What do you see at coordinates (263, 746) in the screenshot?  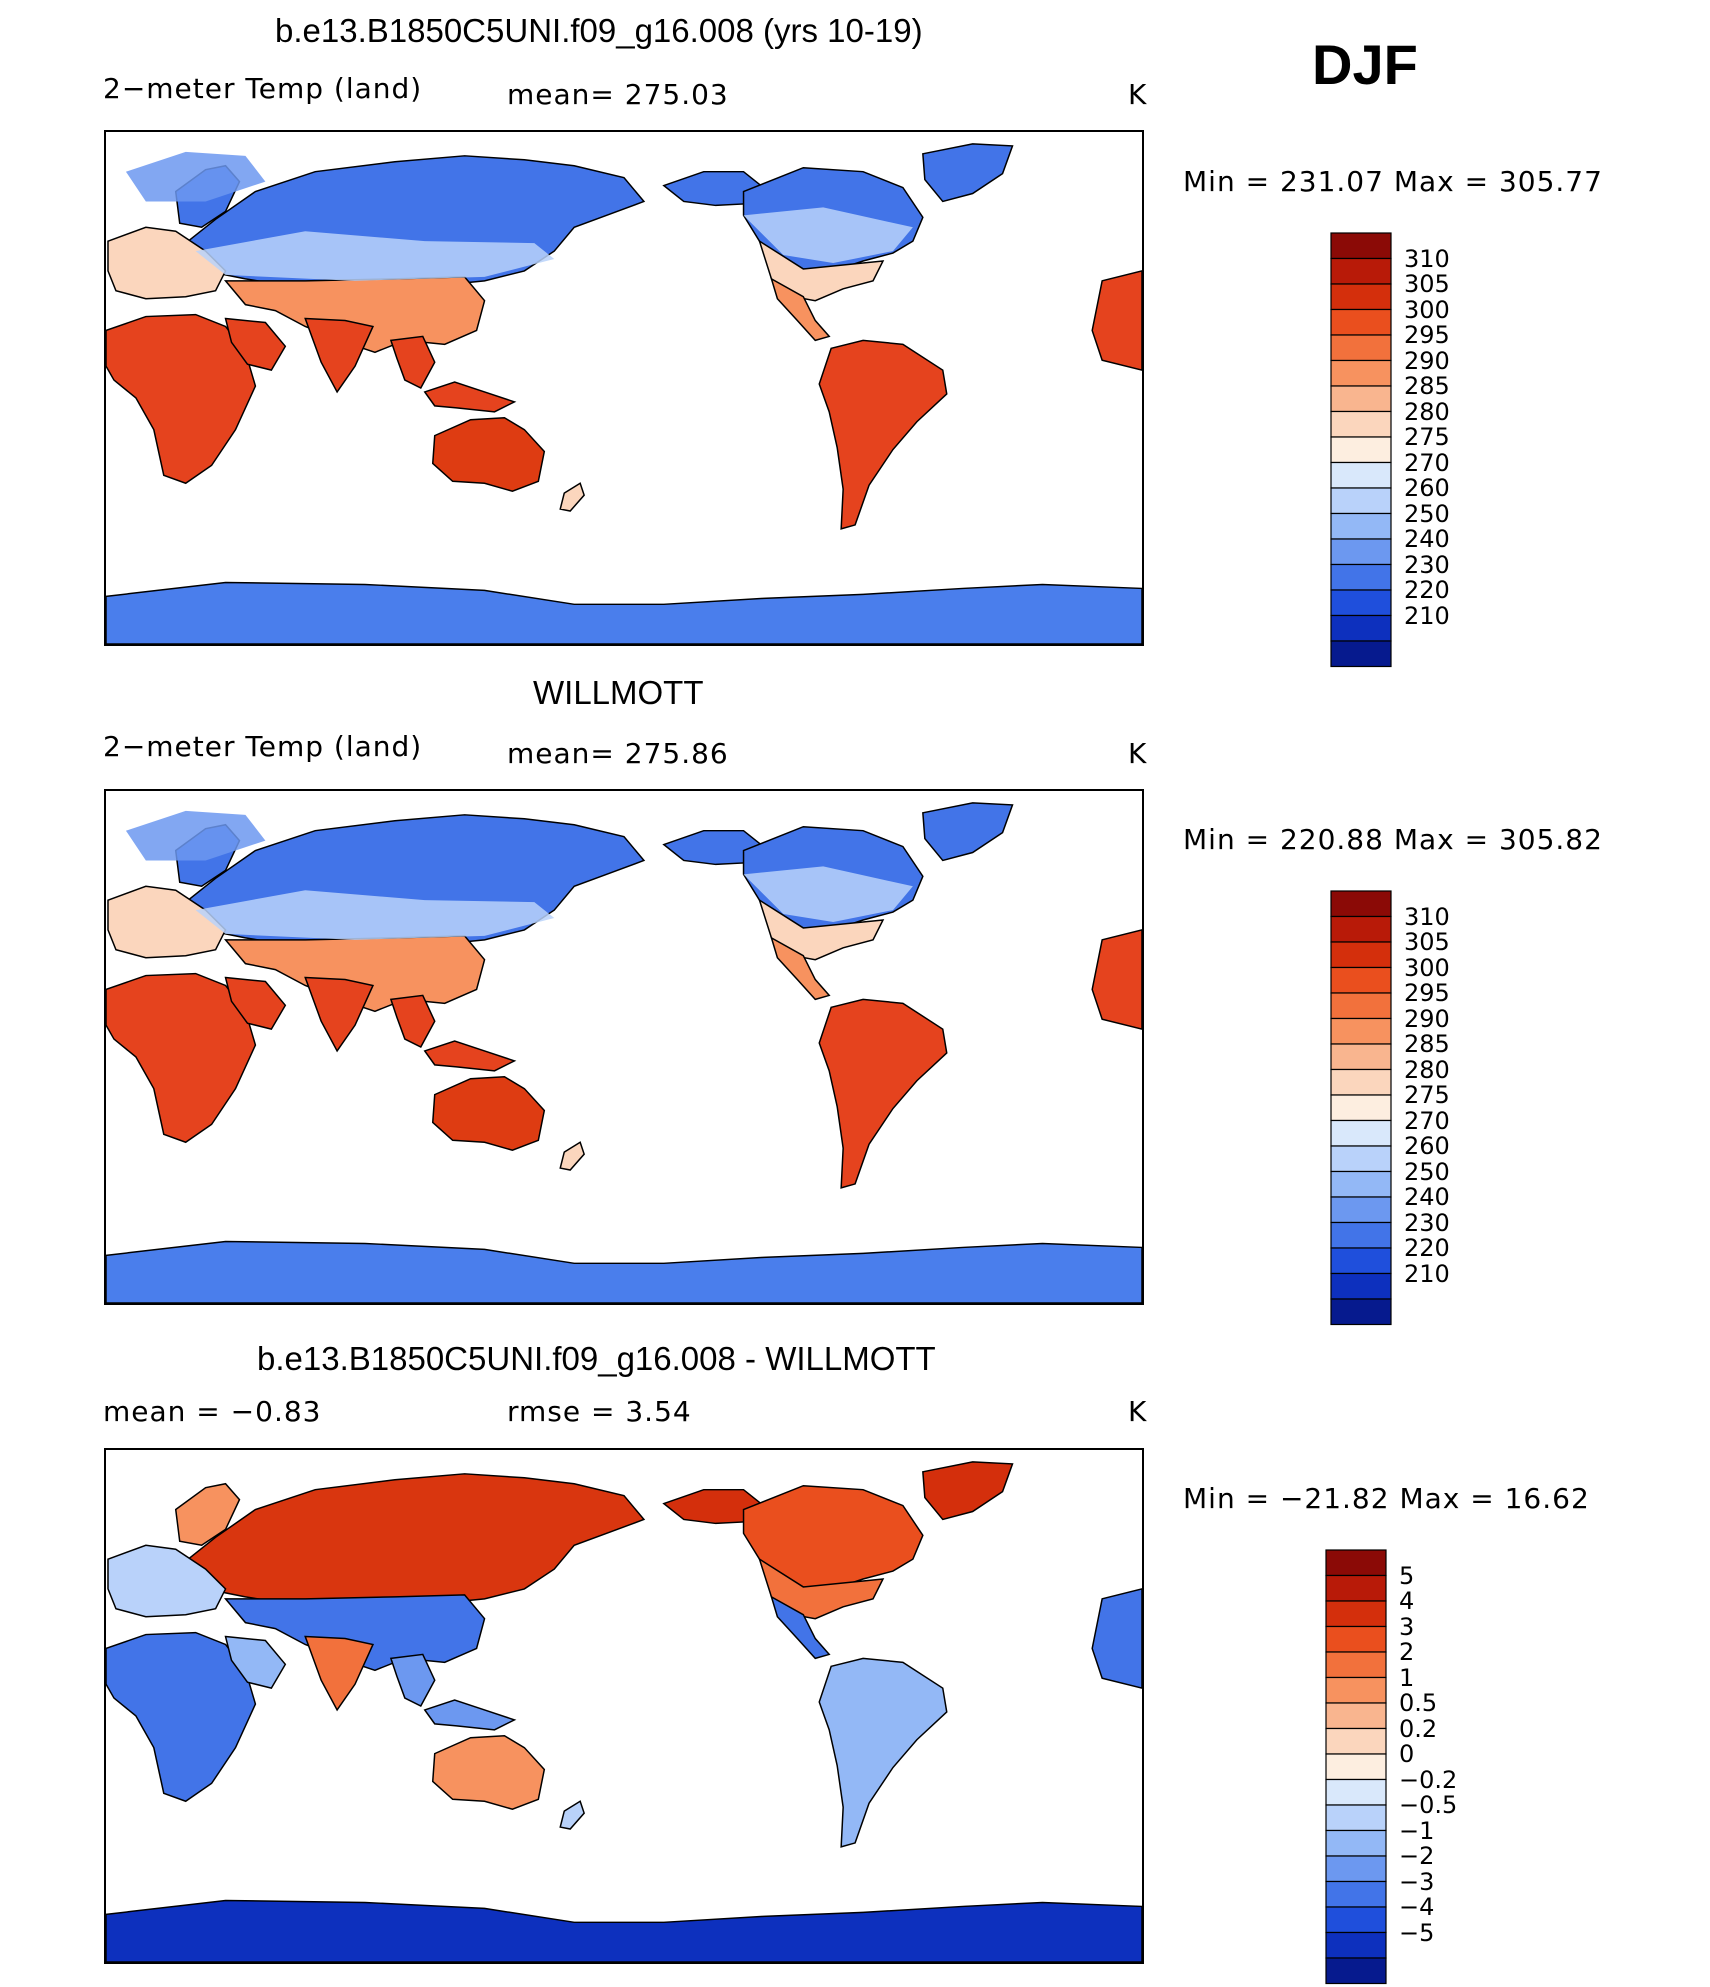 I see `panel2-variable-label: 2−meter Temp (land)` at bounding box center [263, 746].